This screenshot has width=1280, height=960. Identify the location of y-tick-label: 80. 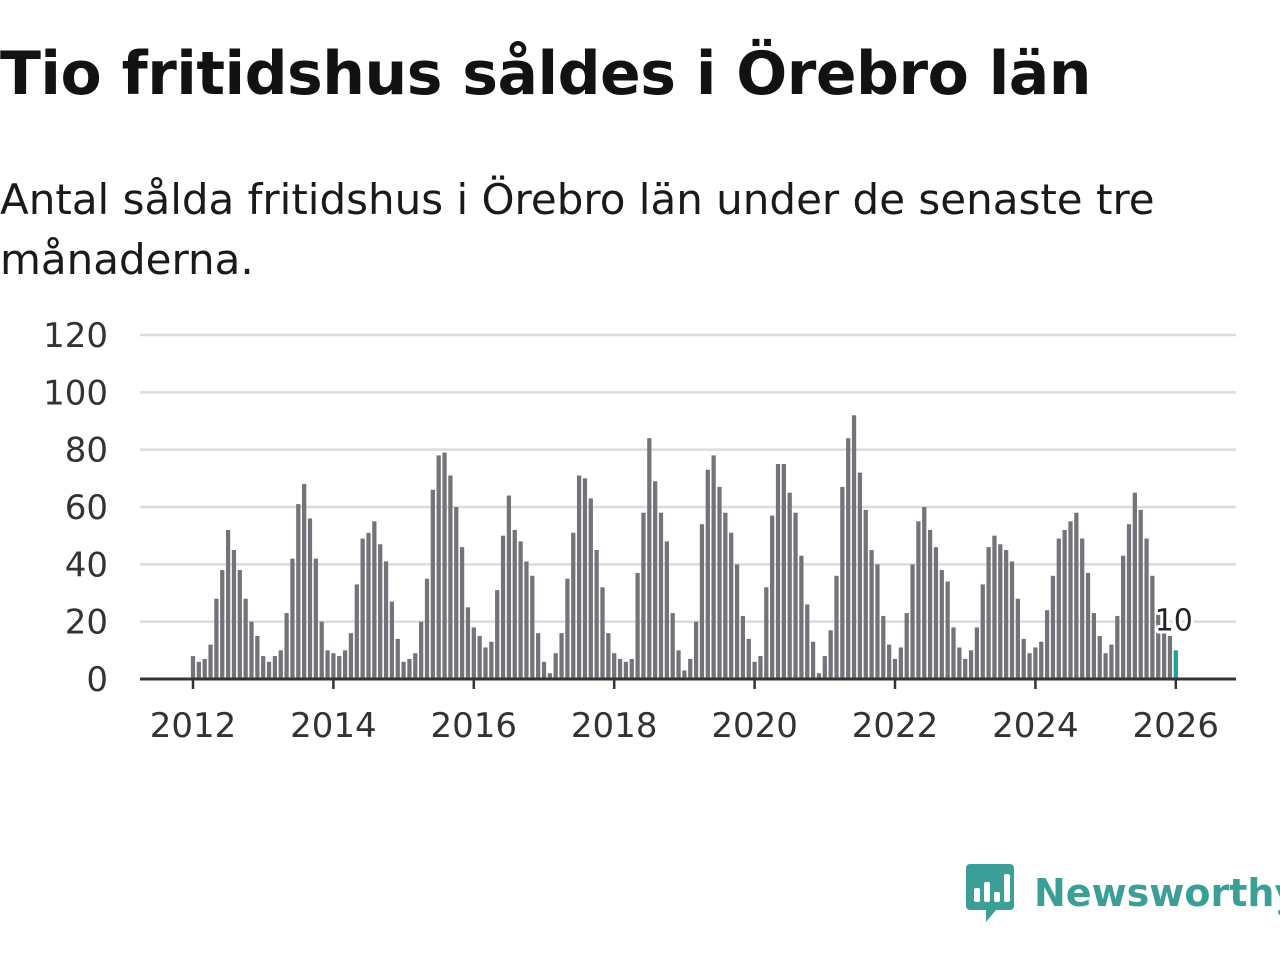
(86, 451).